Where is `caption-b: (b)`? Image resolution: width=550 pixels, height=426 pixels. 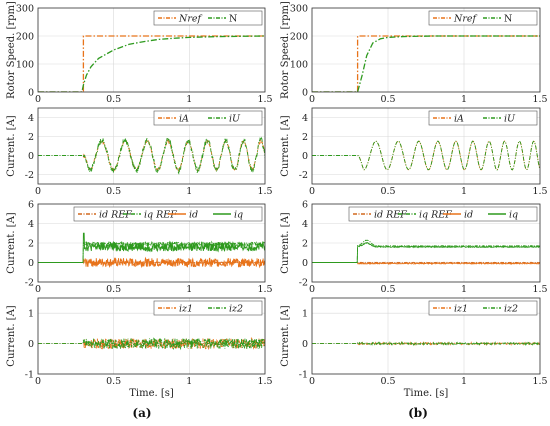 caption-b: (b) is located at coordinates (418, 413).